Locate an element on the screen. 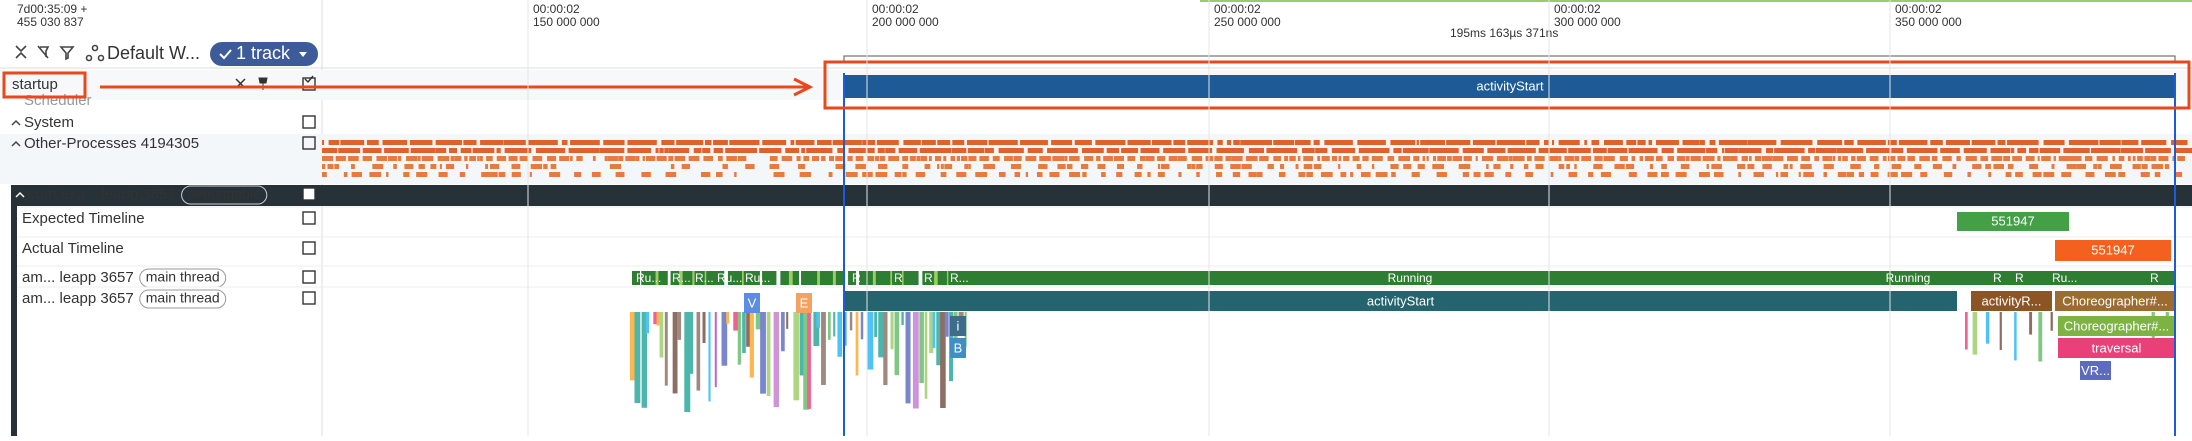 The image size is (2192, 441). track-label: Scheduler is located at coordinates (58, 100).